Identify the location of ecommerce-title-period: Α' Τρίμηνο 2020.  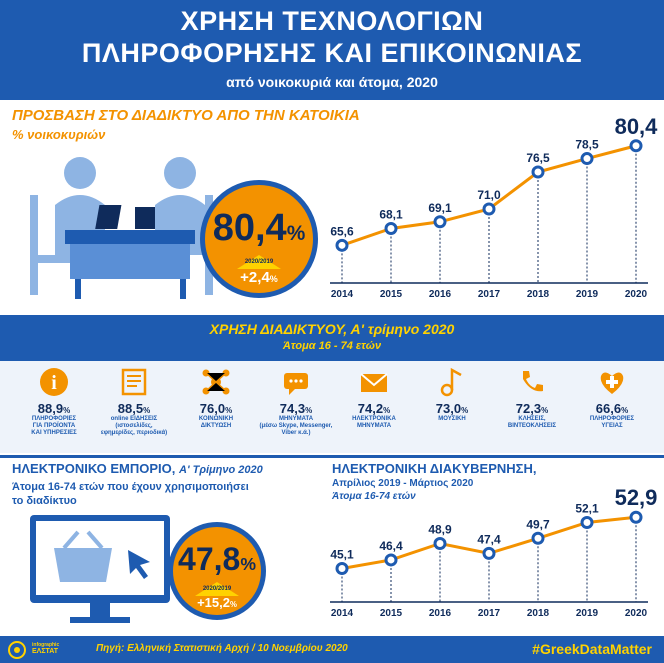
(221, 470).